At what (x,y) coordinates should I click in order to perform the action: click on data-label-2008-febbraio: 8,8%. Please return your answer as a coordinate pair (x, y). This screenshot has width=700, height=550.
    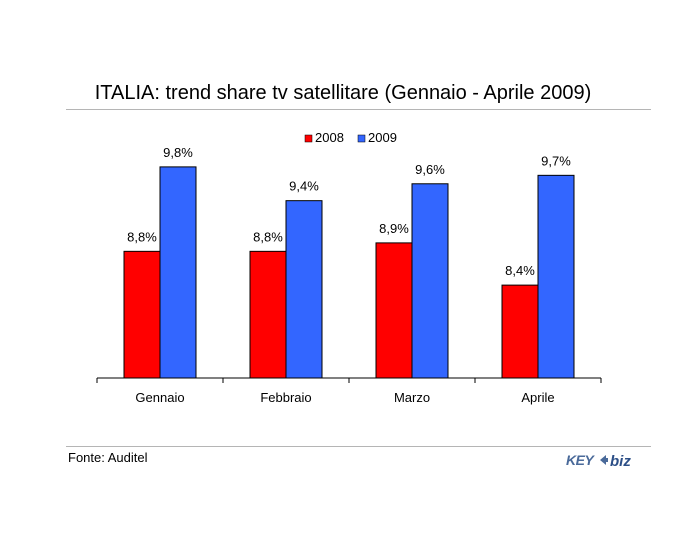
    Looking at the image, I should click on (268, 236).